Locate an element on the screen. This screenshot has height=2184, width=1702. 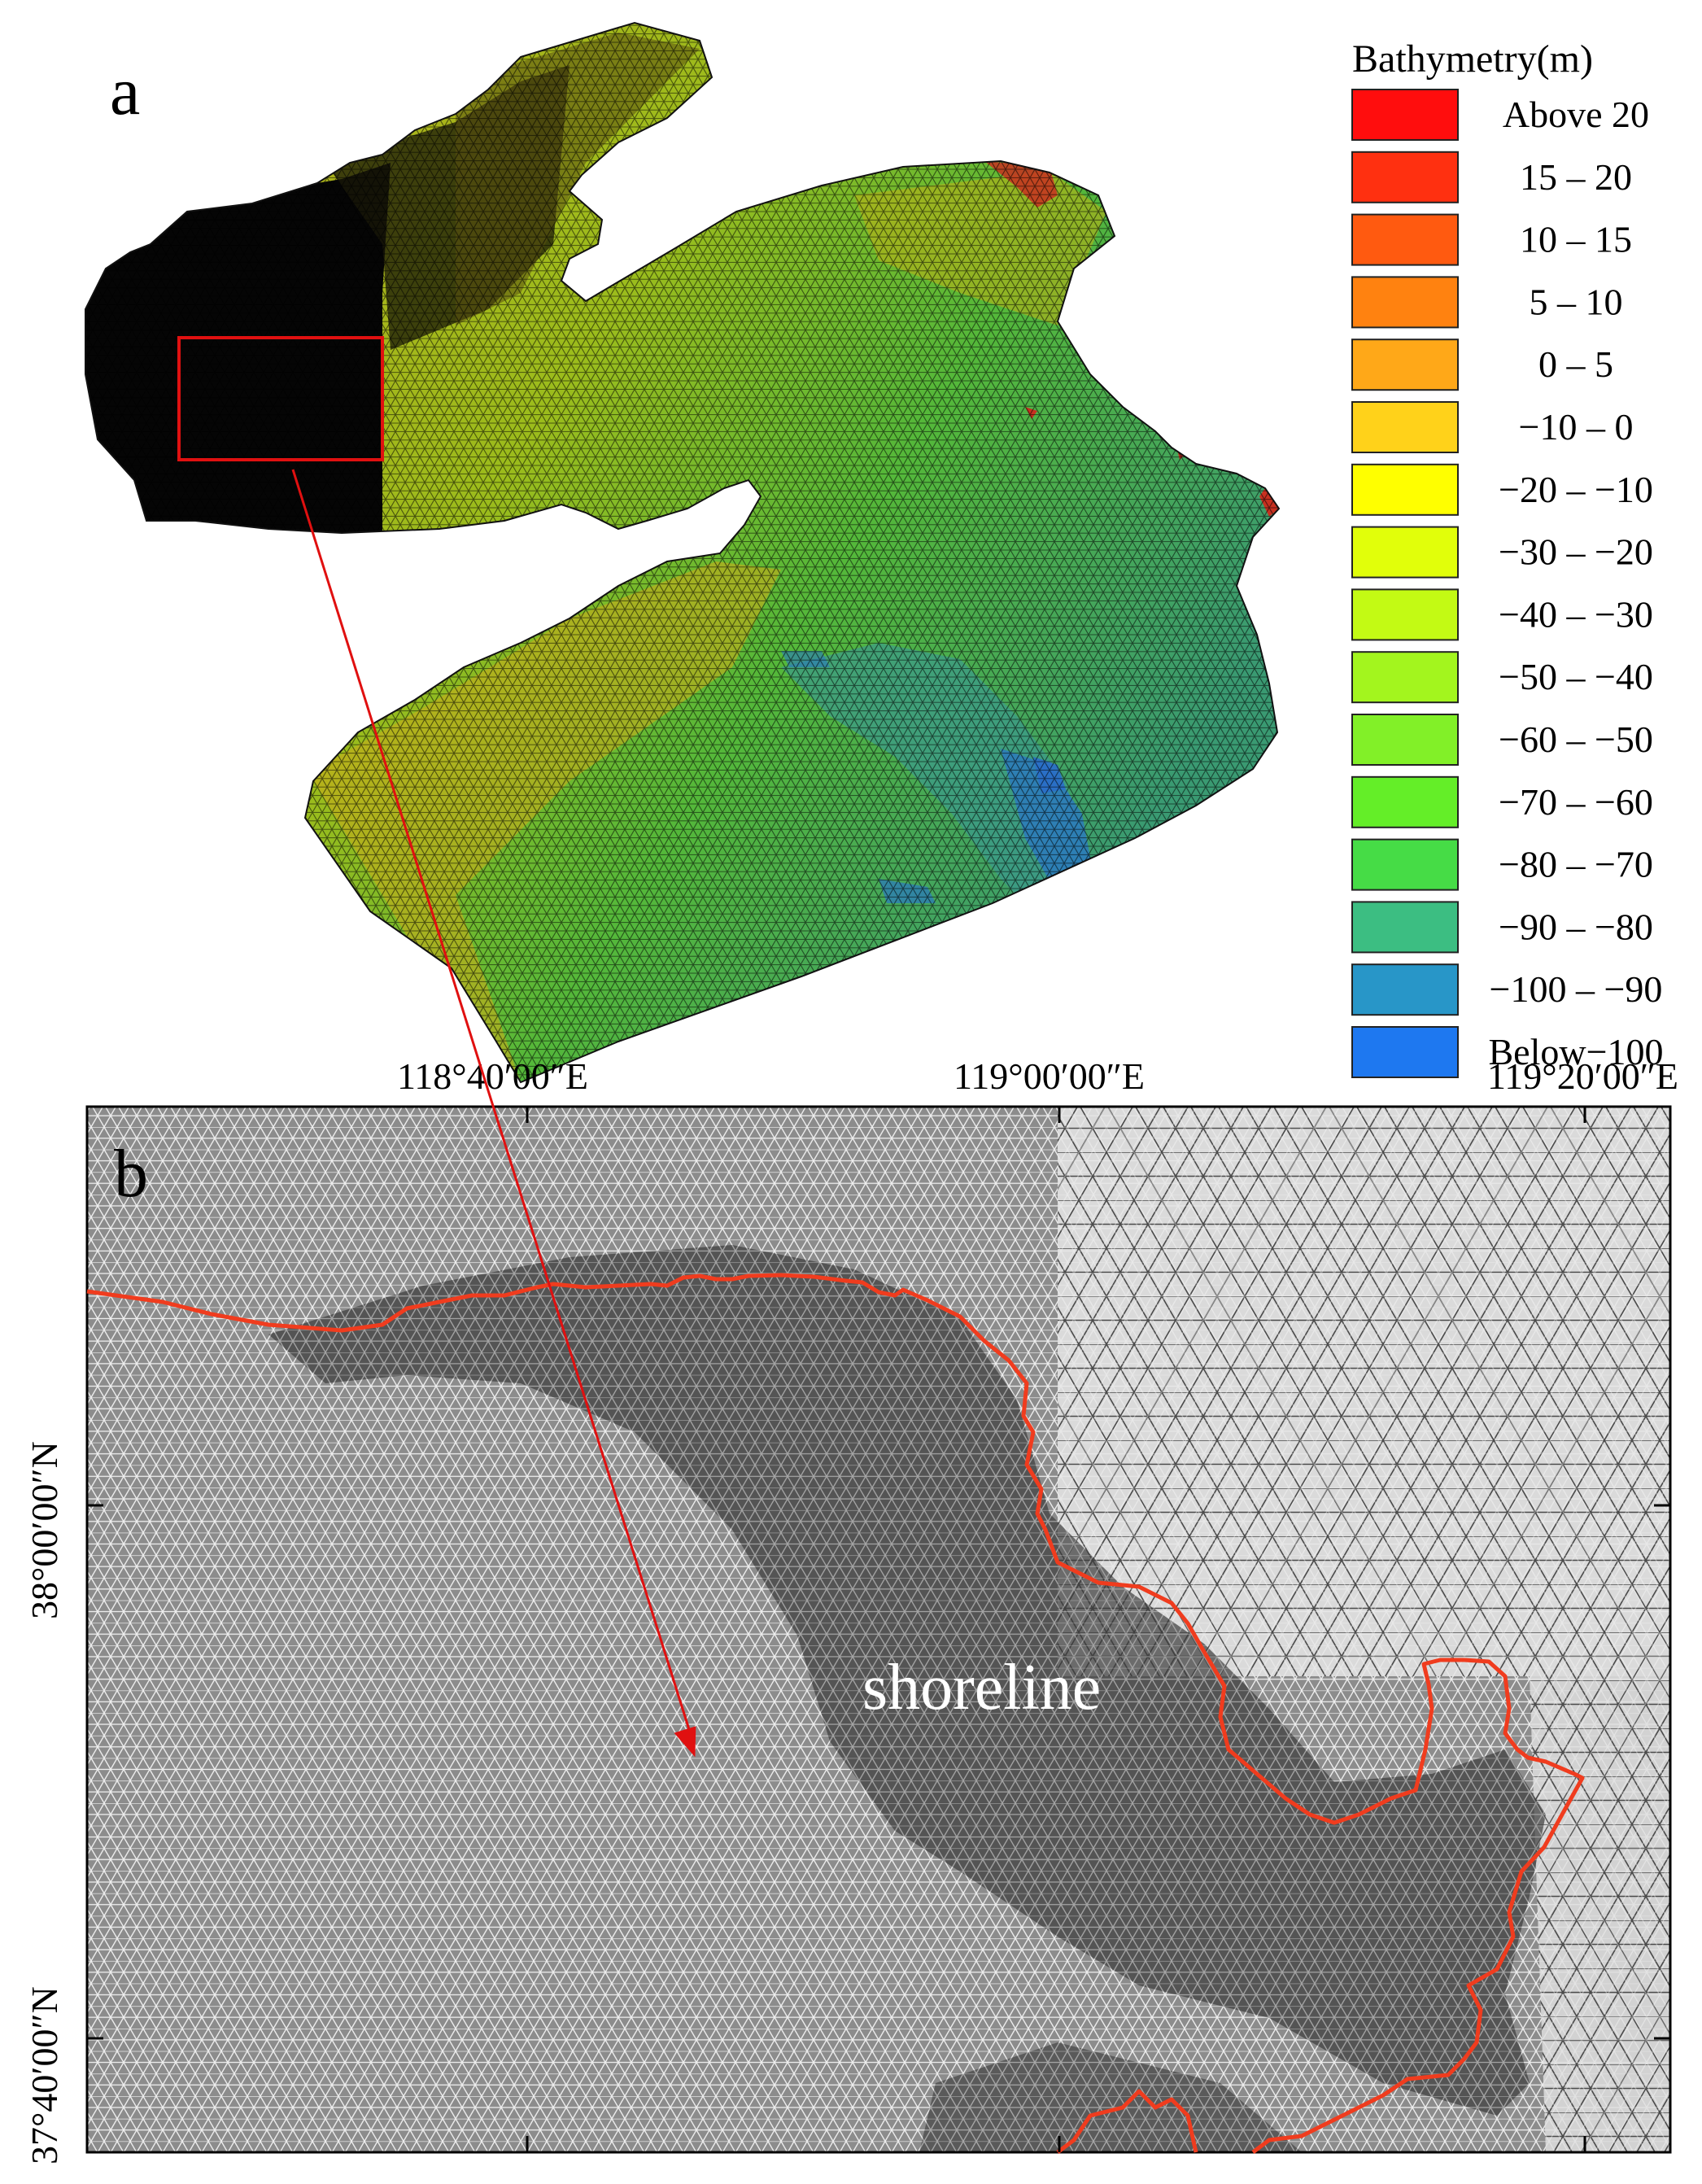
legend-label: Below−100 is located at coordinates (1575, 1051).